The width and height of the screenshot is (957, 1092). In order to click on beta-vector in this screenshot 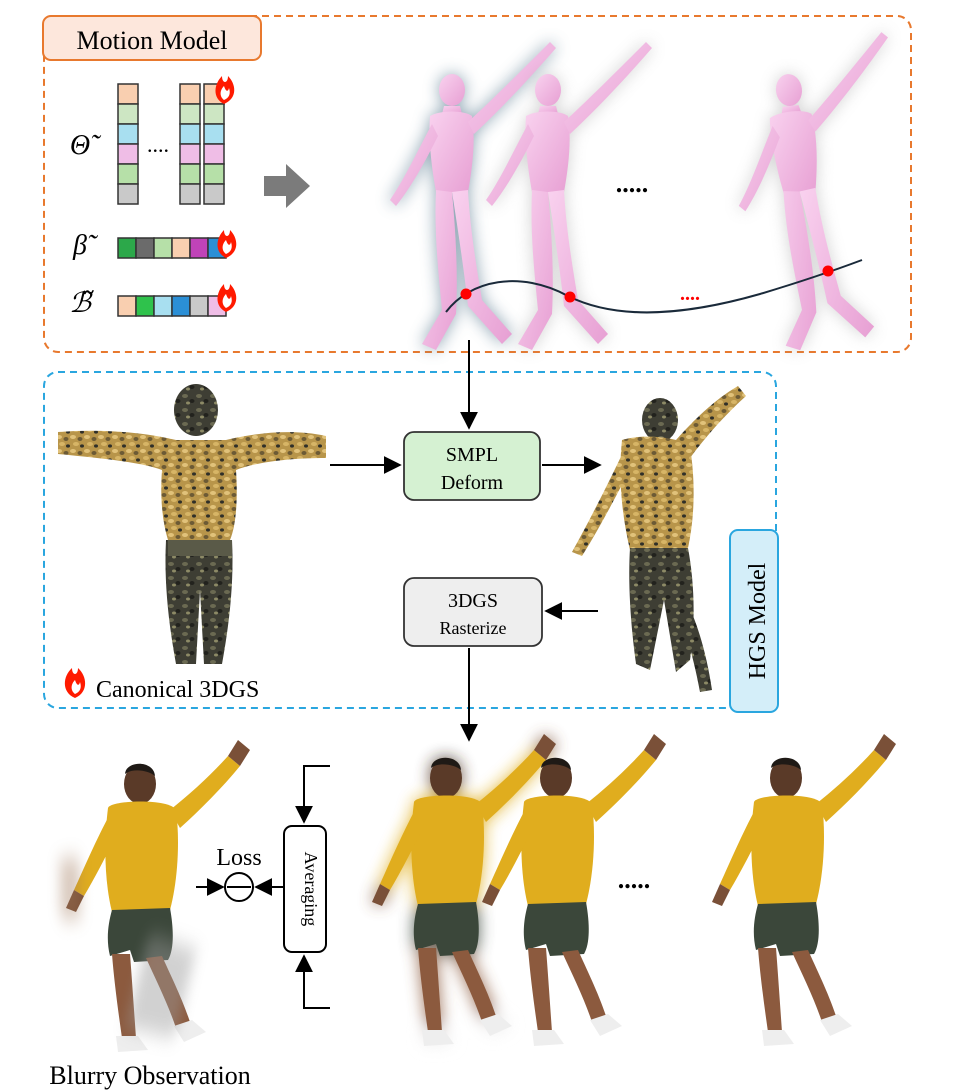, I will do `click(172, 248)`.